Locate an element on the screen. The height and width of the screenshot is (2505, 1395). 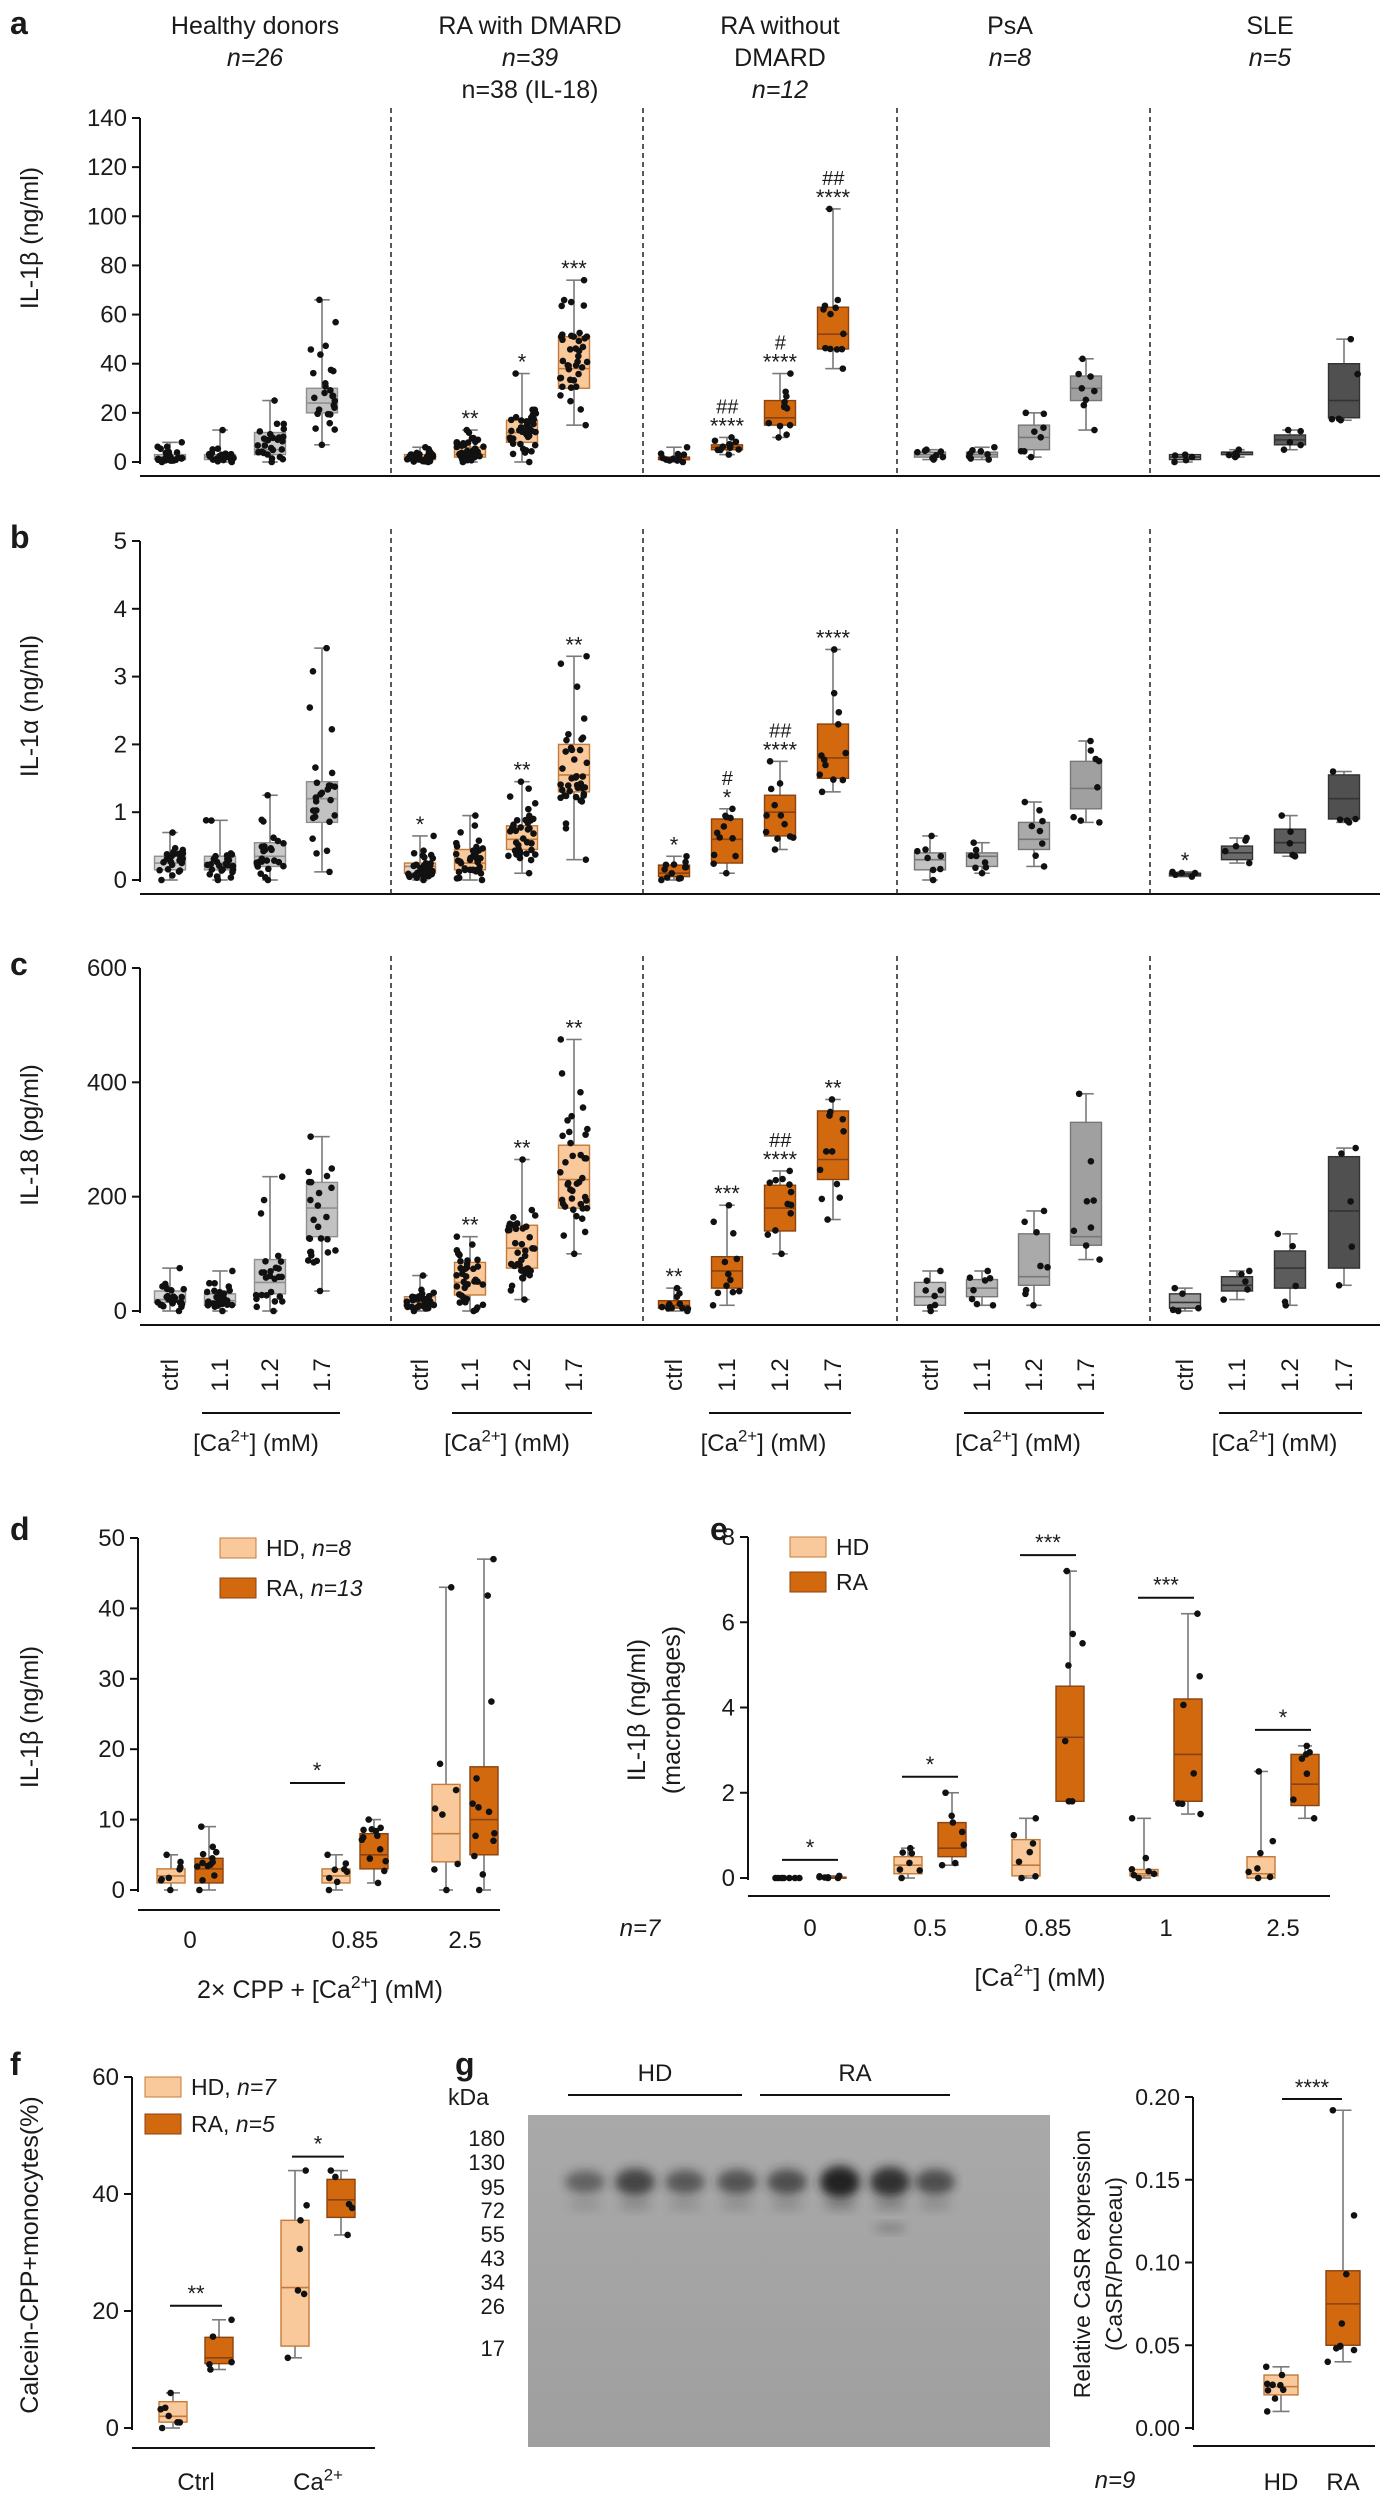
significance-mark: * is located at coordinates (727, 797).